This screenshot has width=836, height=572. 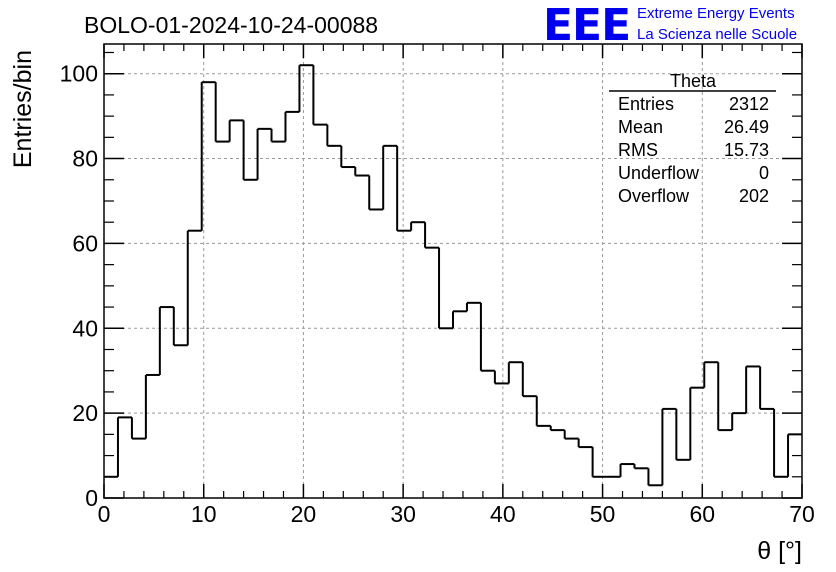 What do you see at coordinates (586, 25) in the screenshot?
I see `logo-mark: EEE` at bounding box center [586, 25].